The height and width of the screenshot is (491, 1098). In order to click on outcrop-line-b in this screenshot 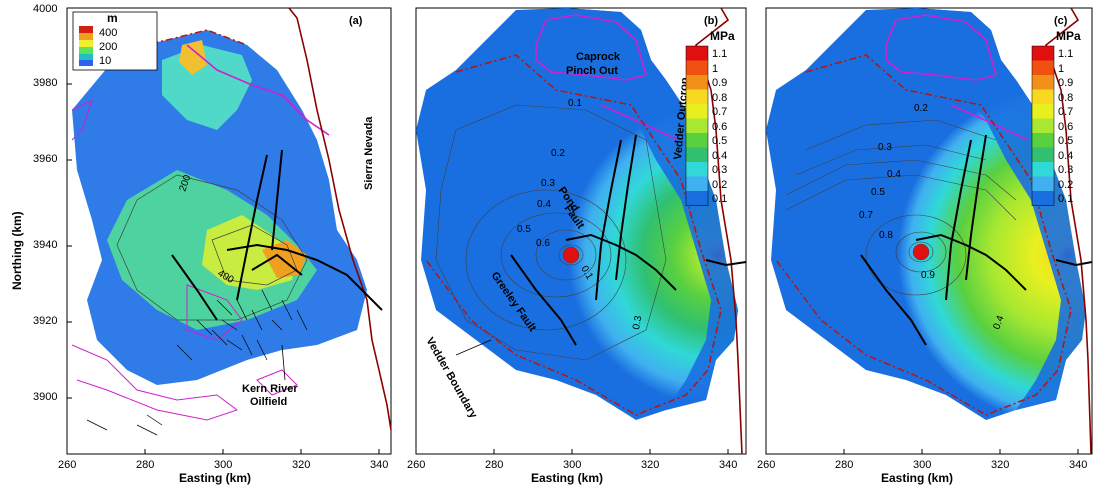, I will do `click(719, 231)`.